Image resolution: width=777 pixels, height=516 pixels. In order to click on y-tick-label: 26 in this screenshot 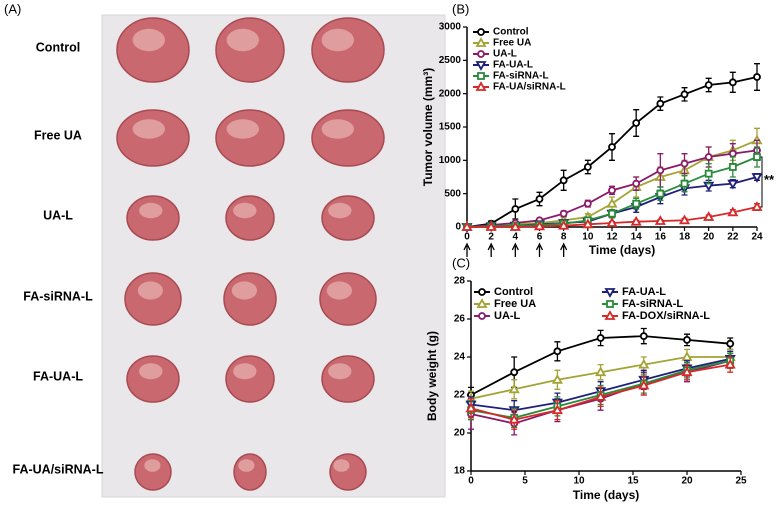, I will do `click(460, 319)`.